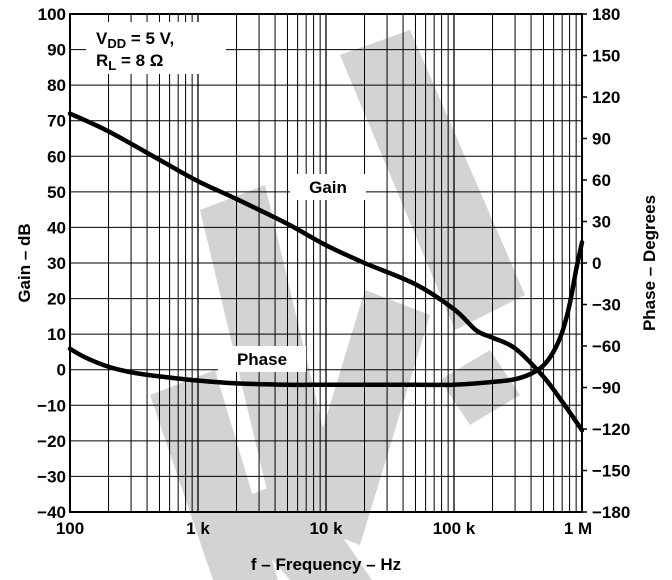 Image resolution: width=672 pixels, height=580 pixels. What do you see at coordinates (606, 305) in the screenshot?
I see `y2-tick-label: −30` at bounding box center [606, 305].